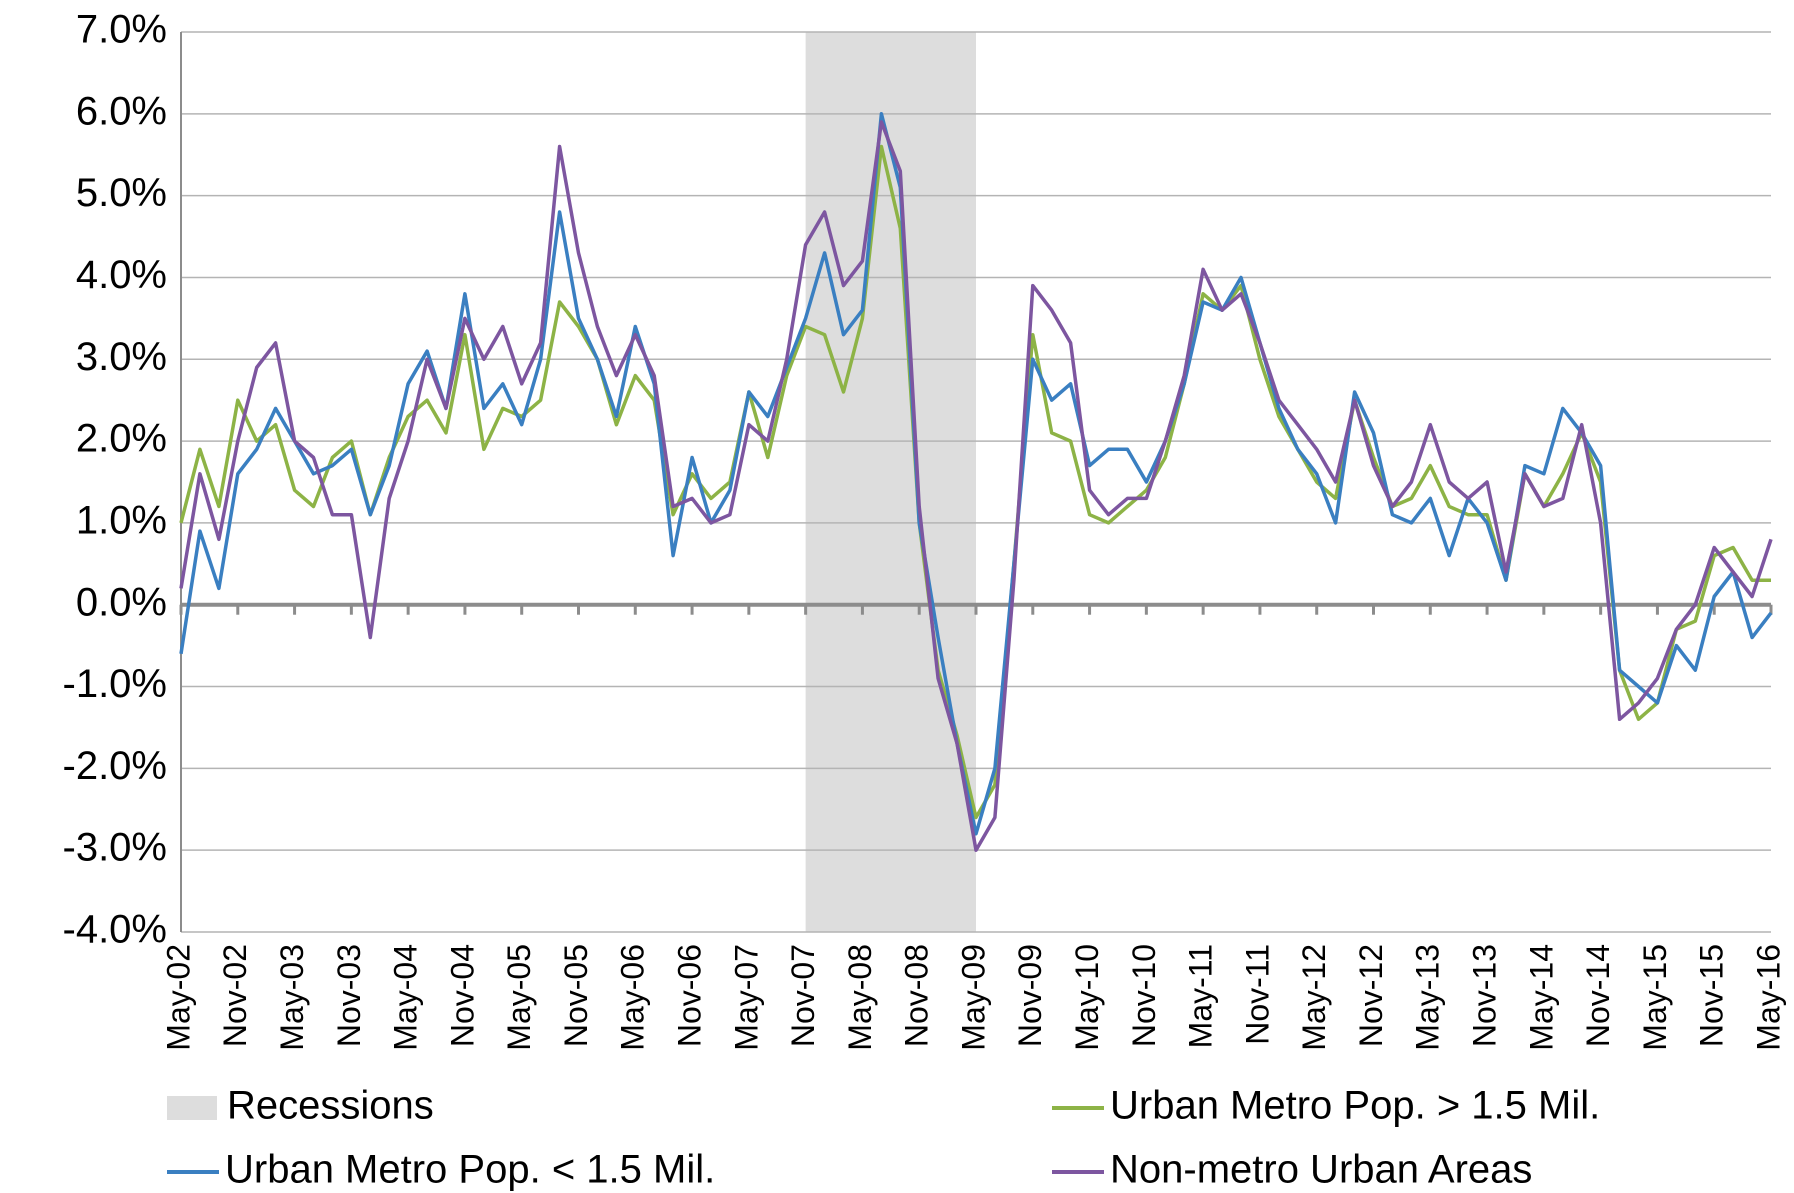  What do you see at coordinates (1768, 997) in the screenshot?
I see `x-tick-label: May-16` at bounding box center [1768, 997].